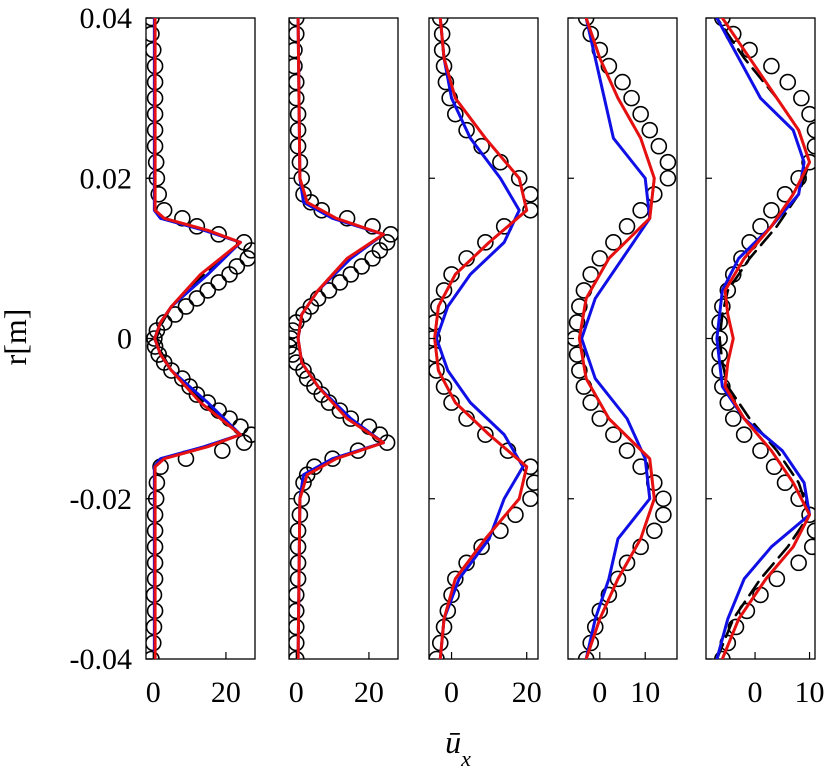 The width and height of the screenshot is (830, 771). I want to click on panel-4: 0 10, so click(622, 363).